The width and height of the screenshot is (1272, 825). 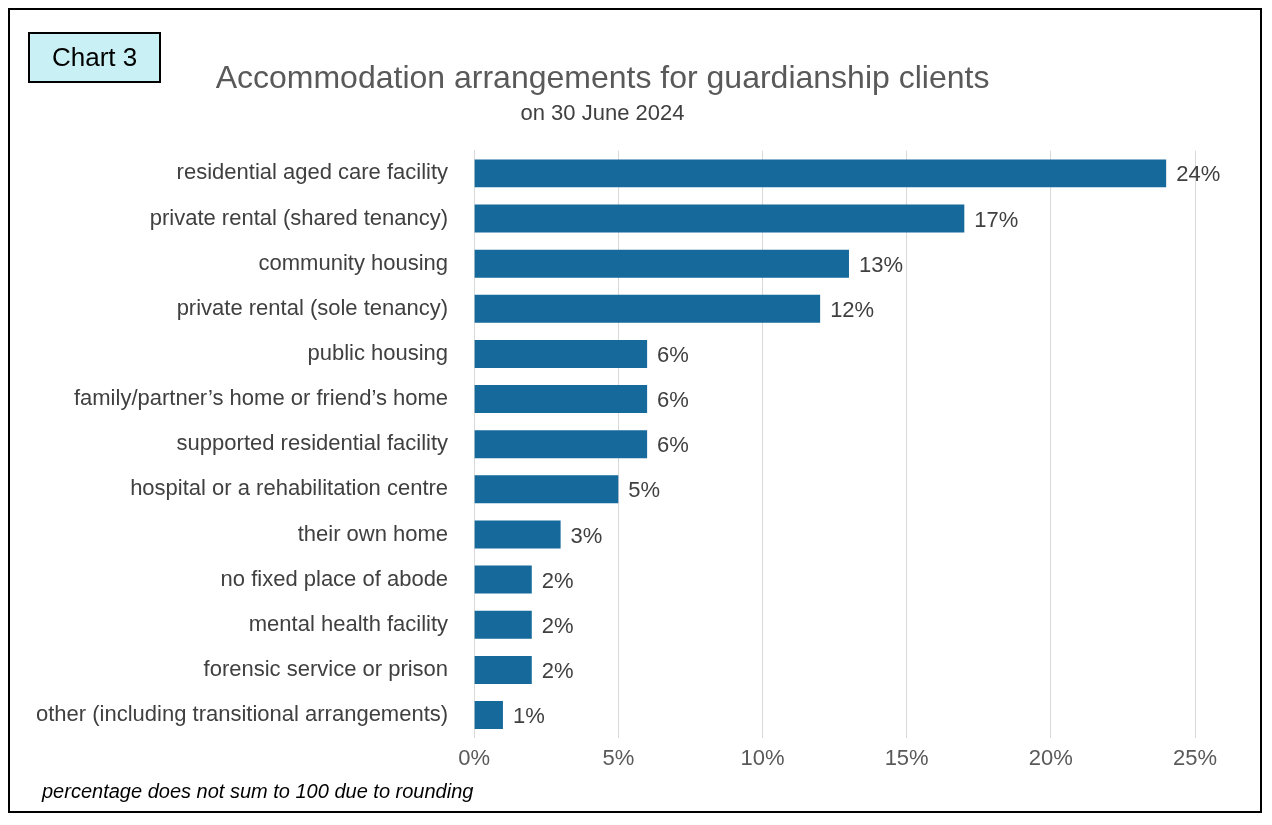 What do you see at coordinates (528, 716) in the screenshot?
I see `data-label: 1%` at bounding box center [528, 716].